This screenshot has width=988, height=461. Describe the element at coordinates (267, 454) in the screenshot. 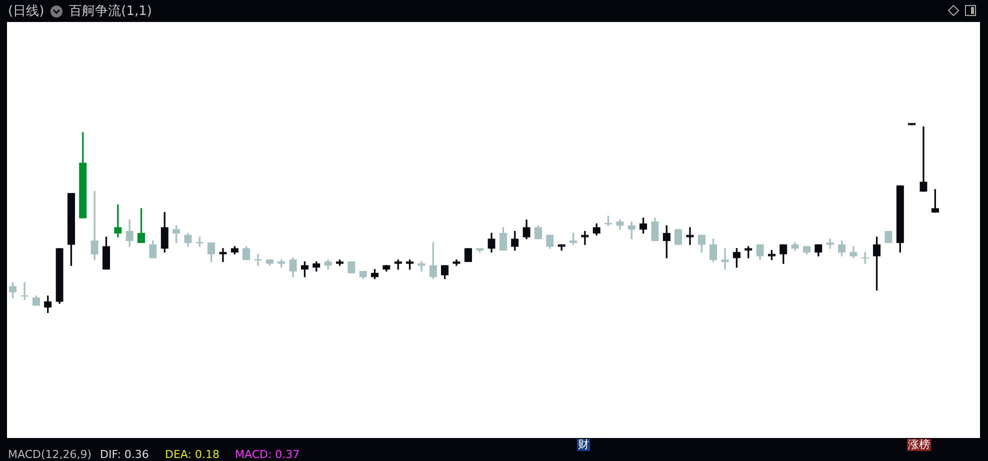

I see `text: MACD: 0.37` at that location.